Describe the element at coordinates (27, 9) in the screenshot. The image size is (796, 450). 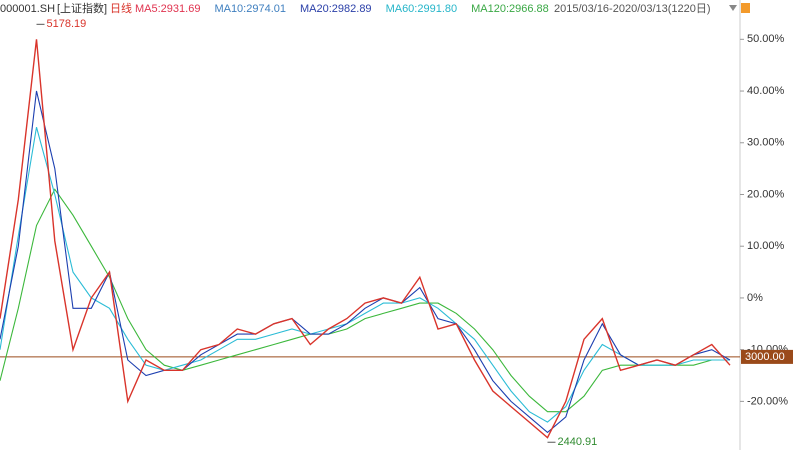
I see `code: 000001.SH` at that location.